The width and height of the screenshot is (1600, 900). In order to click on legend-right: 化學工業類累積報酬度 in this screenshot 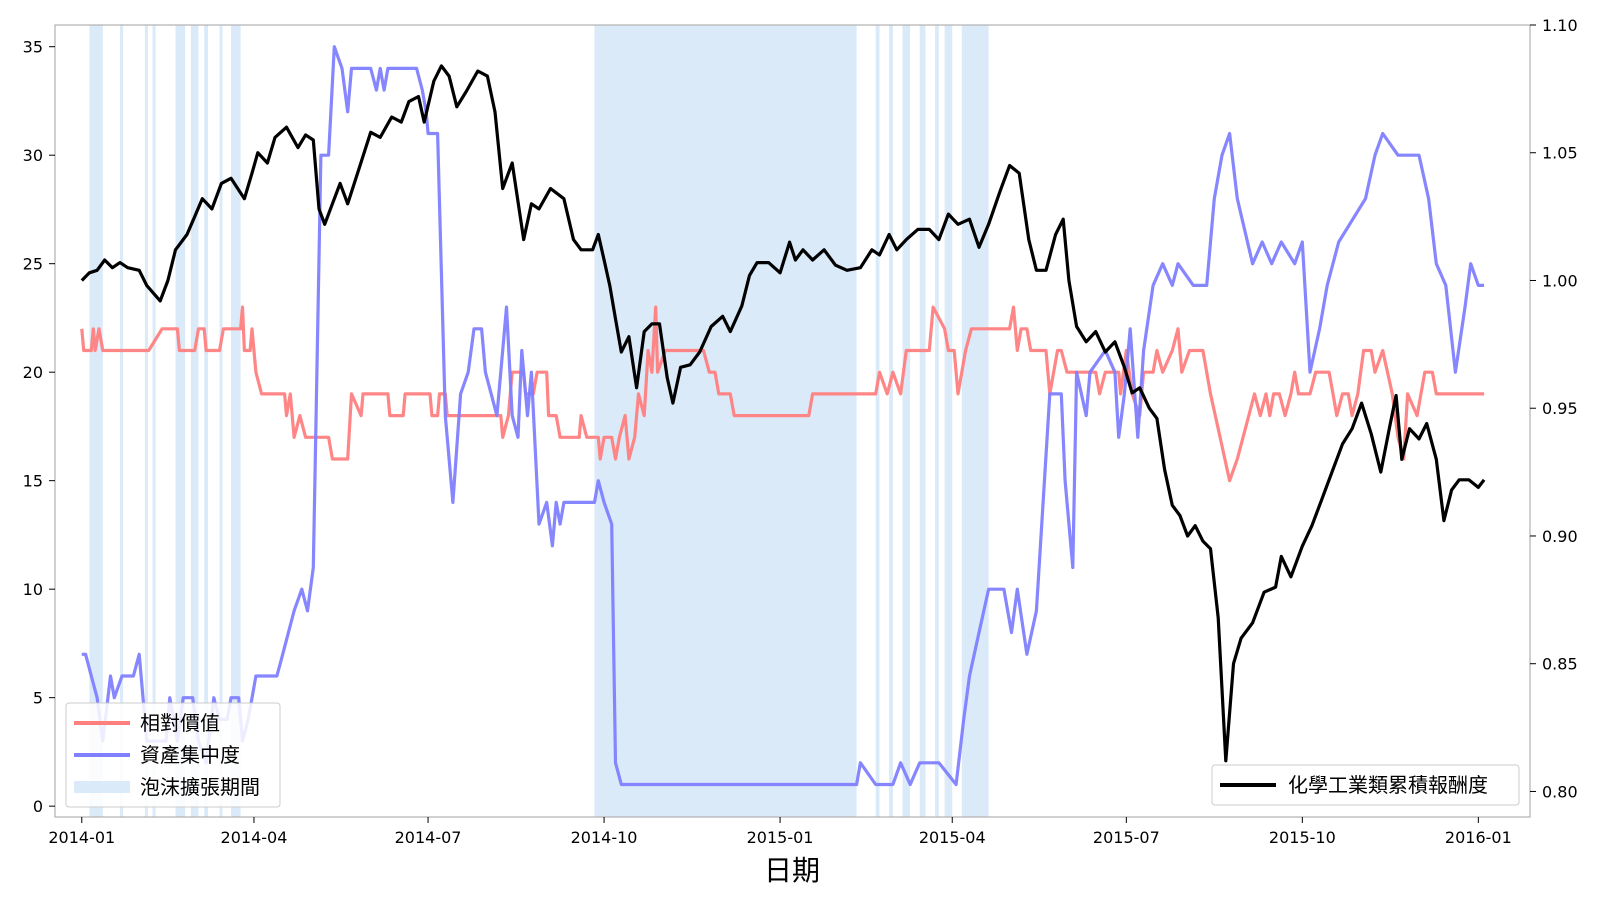, I will do `click(1365, 785)`.